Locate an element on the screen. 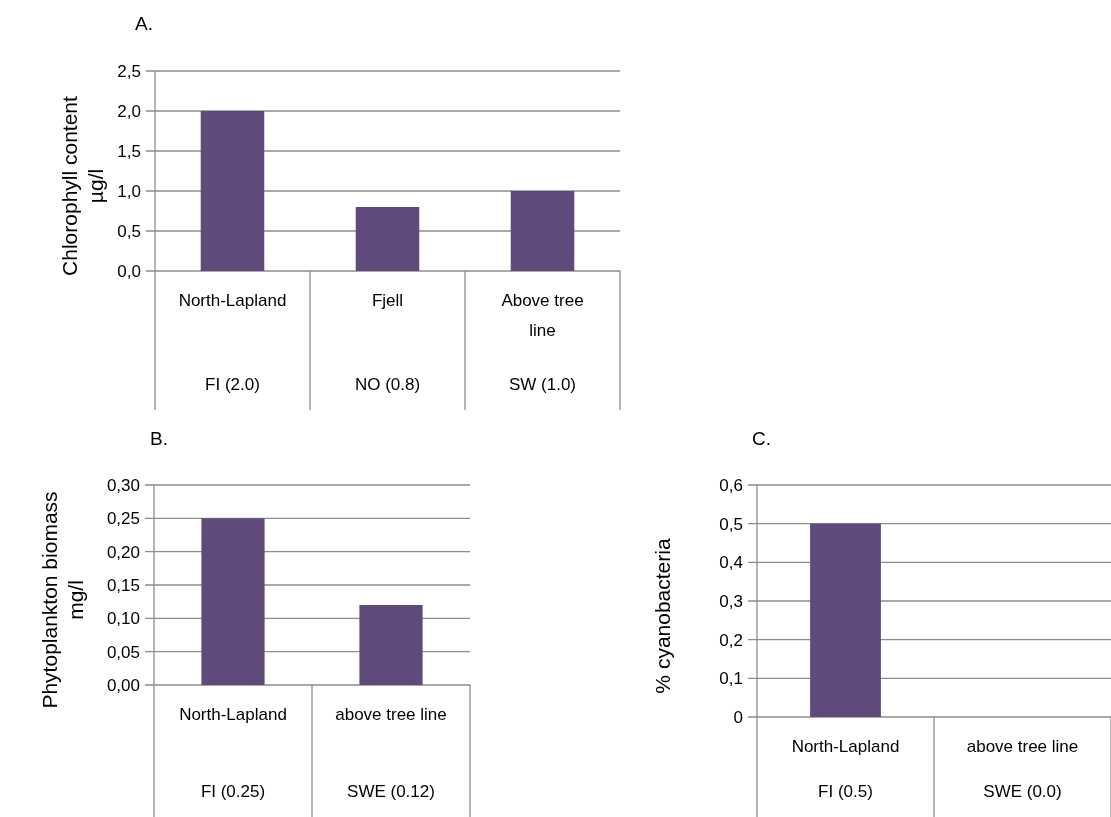 The width and height of the screenshot is (1111, 817). x-tick-label: Above tree line is located at coordinates (542, 315).